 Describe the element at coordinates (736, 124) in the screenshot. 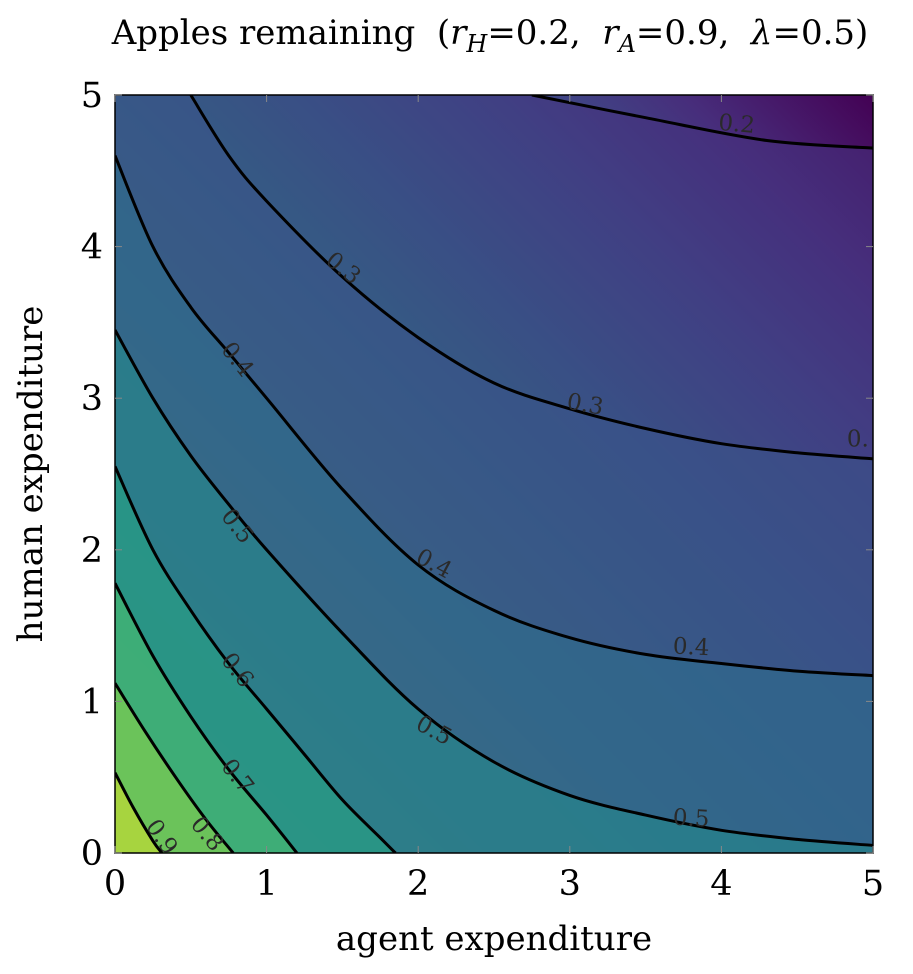

I see `contour-label: 0.2` at that location.